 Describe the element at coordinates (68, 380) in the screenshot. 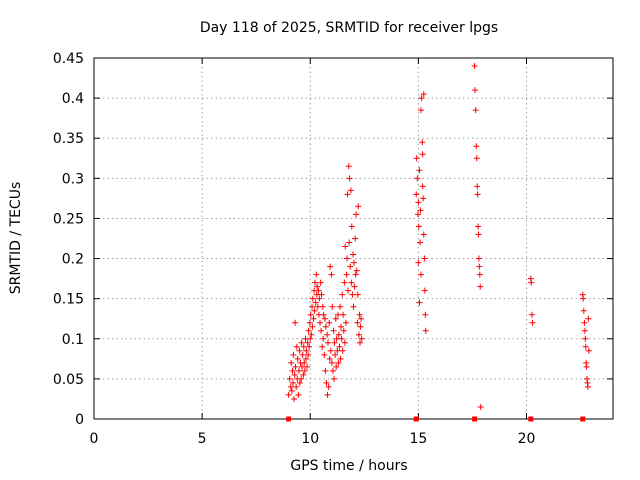

I see `y-tick-label: 0.05` at that location.